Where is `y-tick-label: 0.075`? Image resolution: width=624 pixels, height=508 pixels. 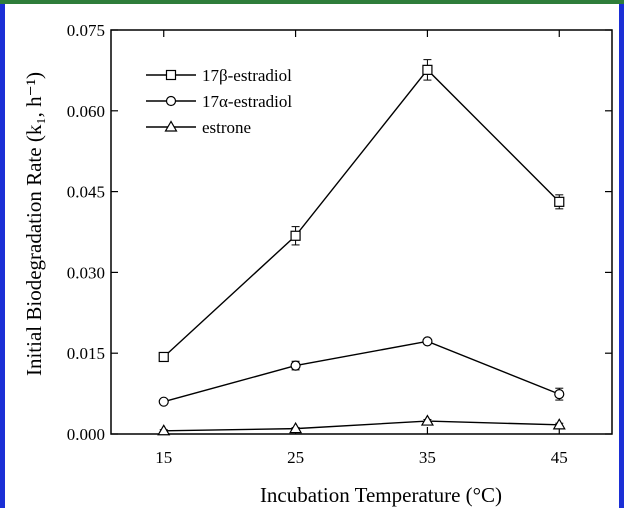
y-tick-label: 0.075 is located at coordinates (86, 30).